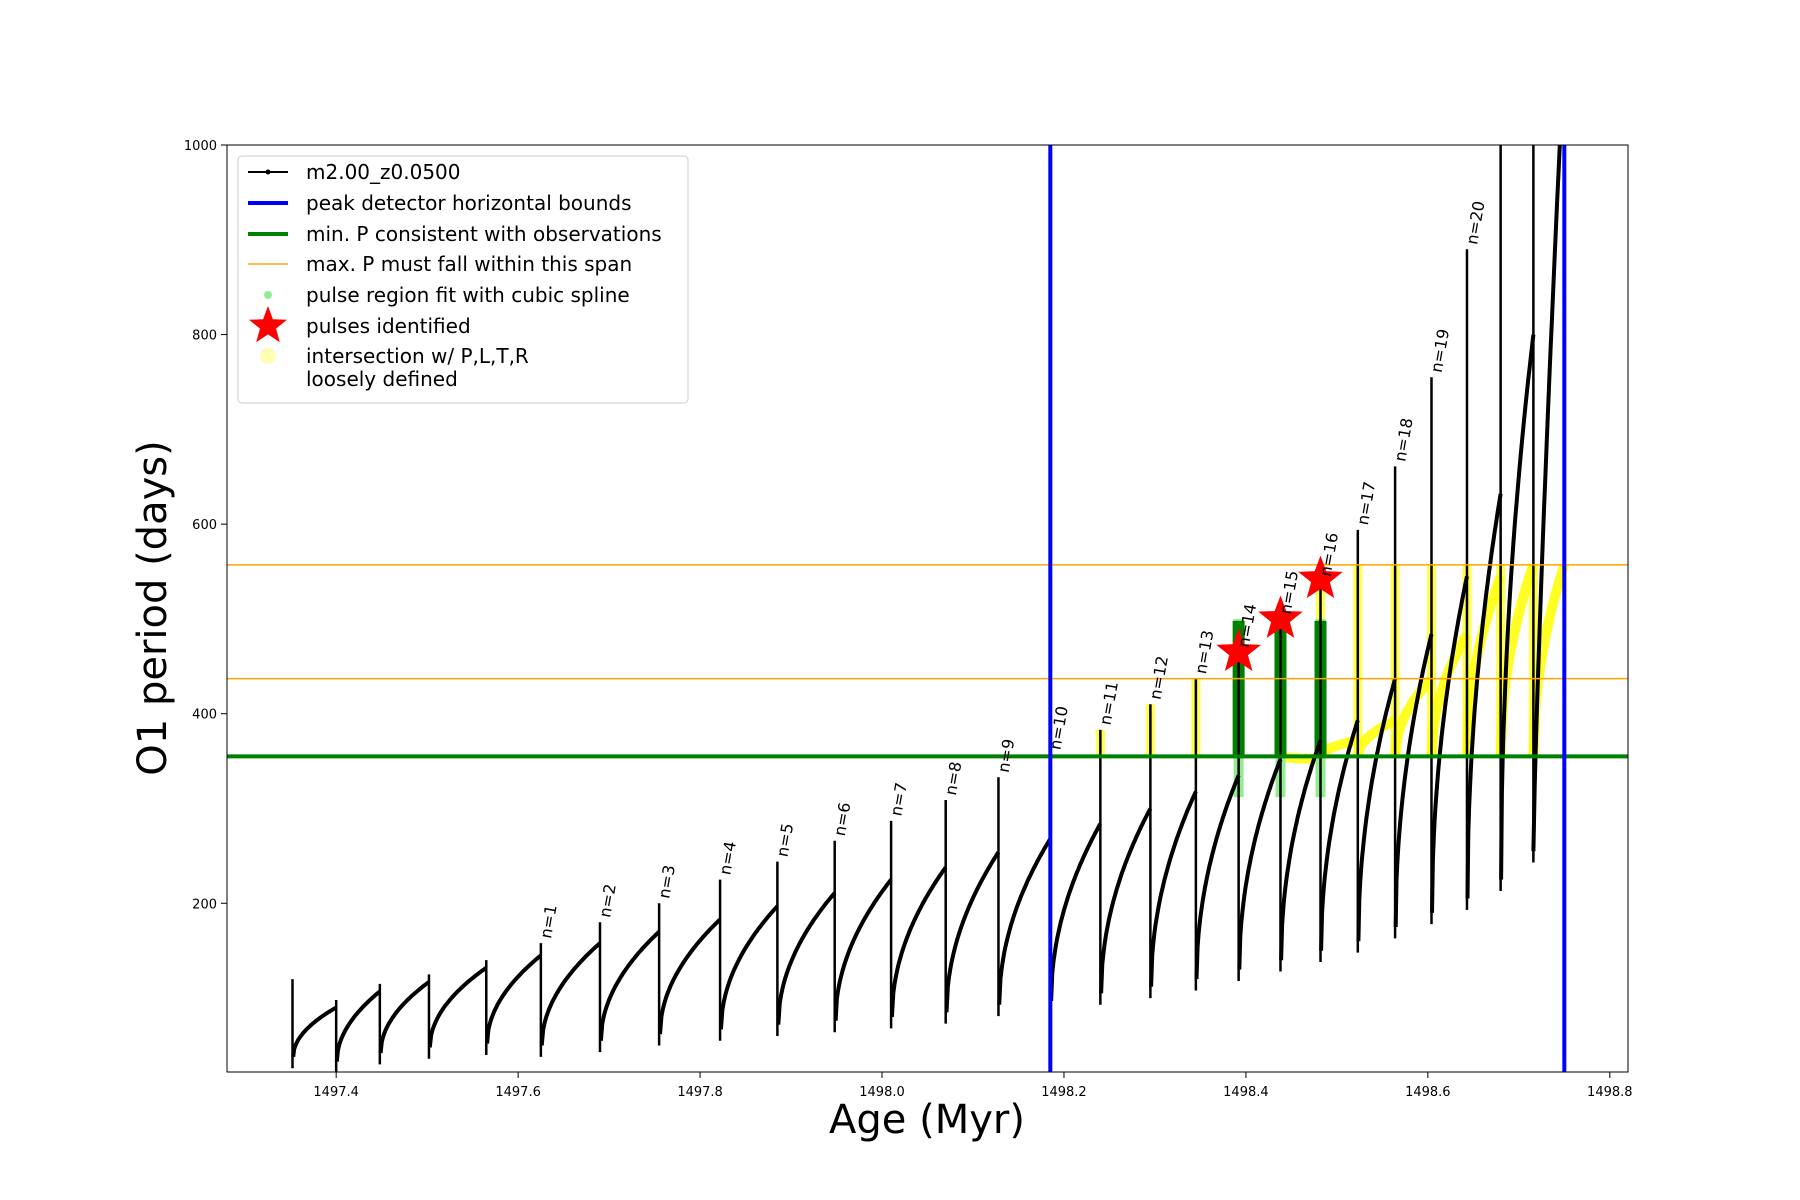 The image size is (1800, 1200). Describe the element at coordinates (469, 203) in the screenshot. I see `legend-label: peak detector horizontal bounds` at that location.